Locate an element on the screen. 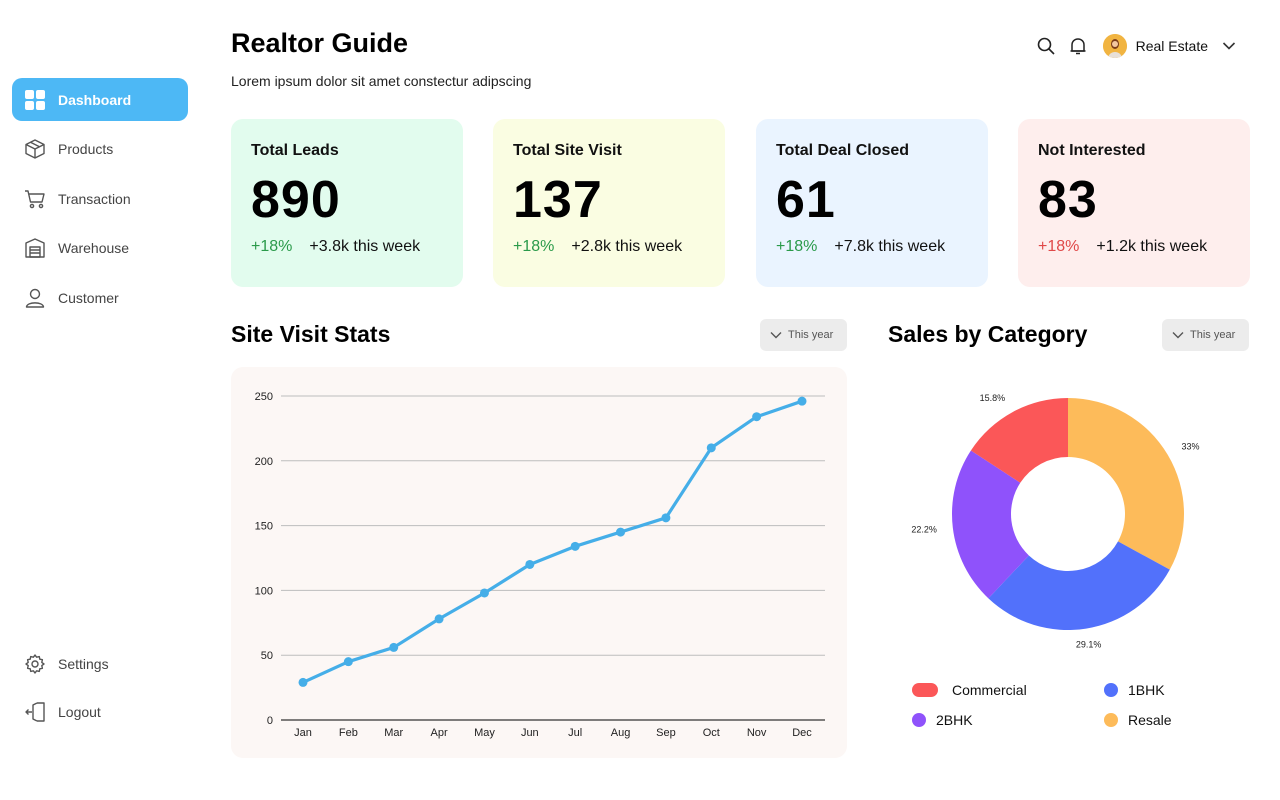  x-tick-label: Mar is located at coordinates (393, 733).